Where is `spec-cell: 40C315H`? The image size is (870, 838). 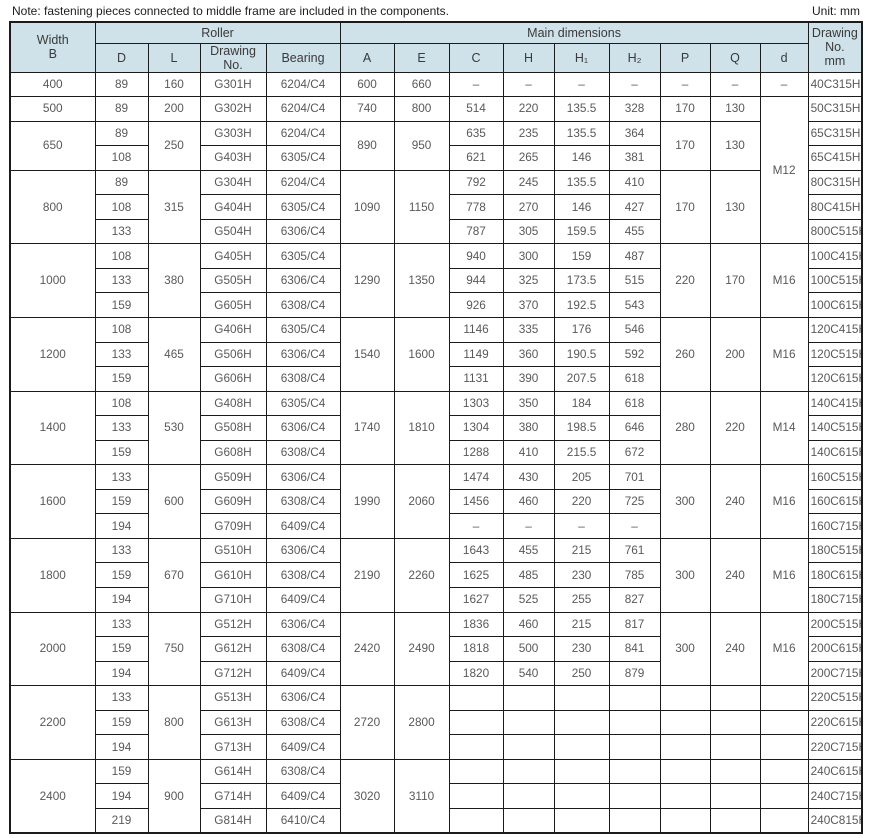
spec-cell: 40C315H is located at coordinates (835, 84).